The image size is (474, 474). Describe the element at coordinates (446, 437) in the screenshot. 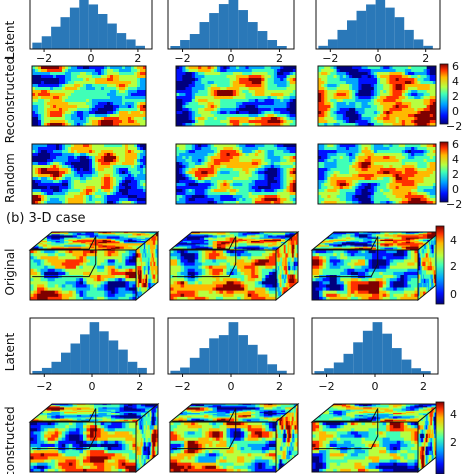

I see `colorbar-reconstructed-3d: 4 2` at that location.